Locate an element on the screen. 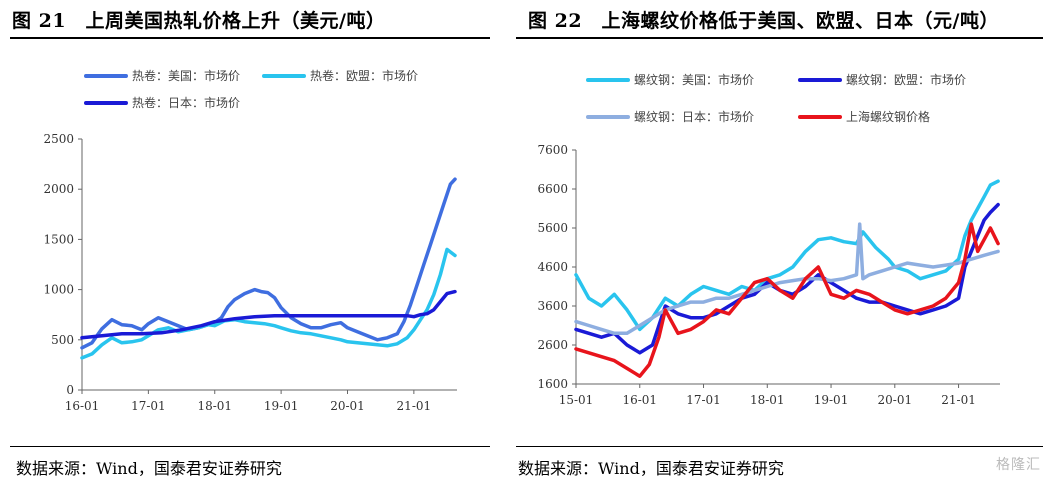  source-rule-right is located at coordinates (779, 446).